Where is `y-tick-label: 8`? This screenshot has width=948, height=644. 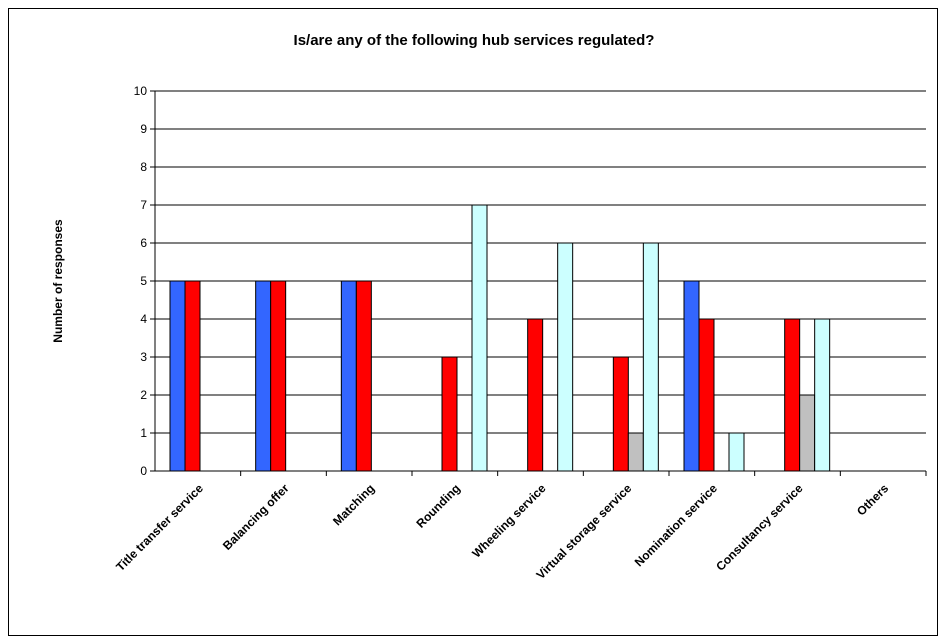
y-tick-label: 8 is located at coordinates (143, 167).